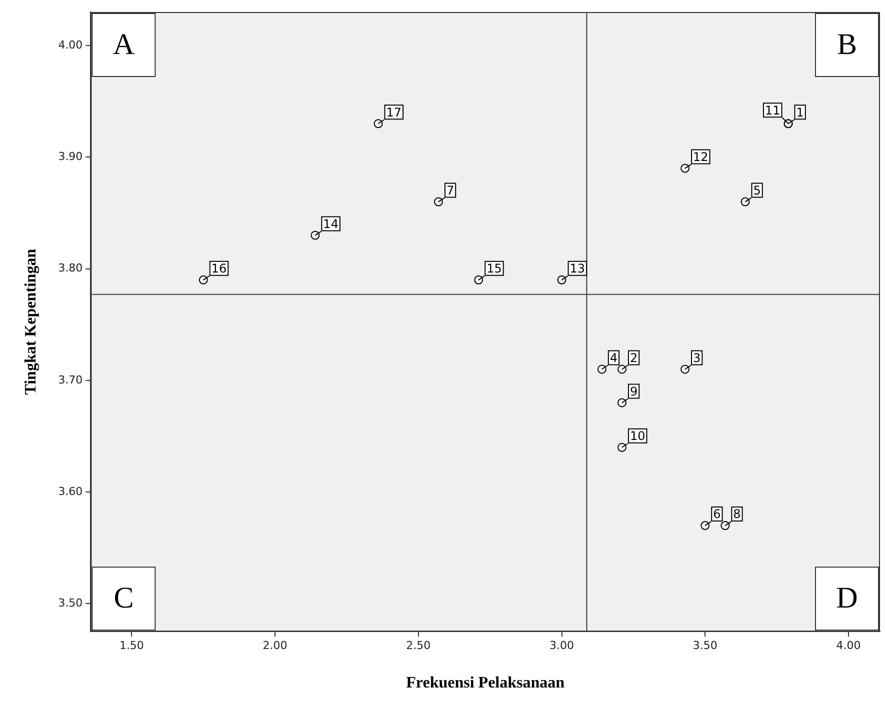  Describe the element at coordinates (697, 357) in the screenshot. I see `annotation: 3` at that location.